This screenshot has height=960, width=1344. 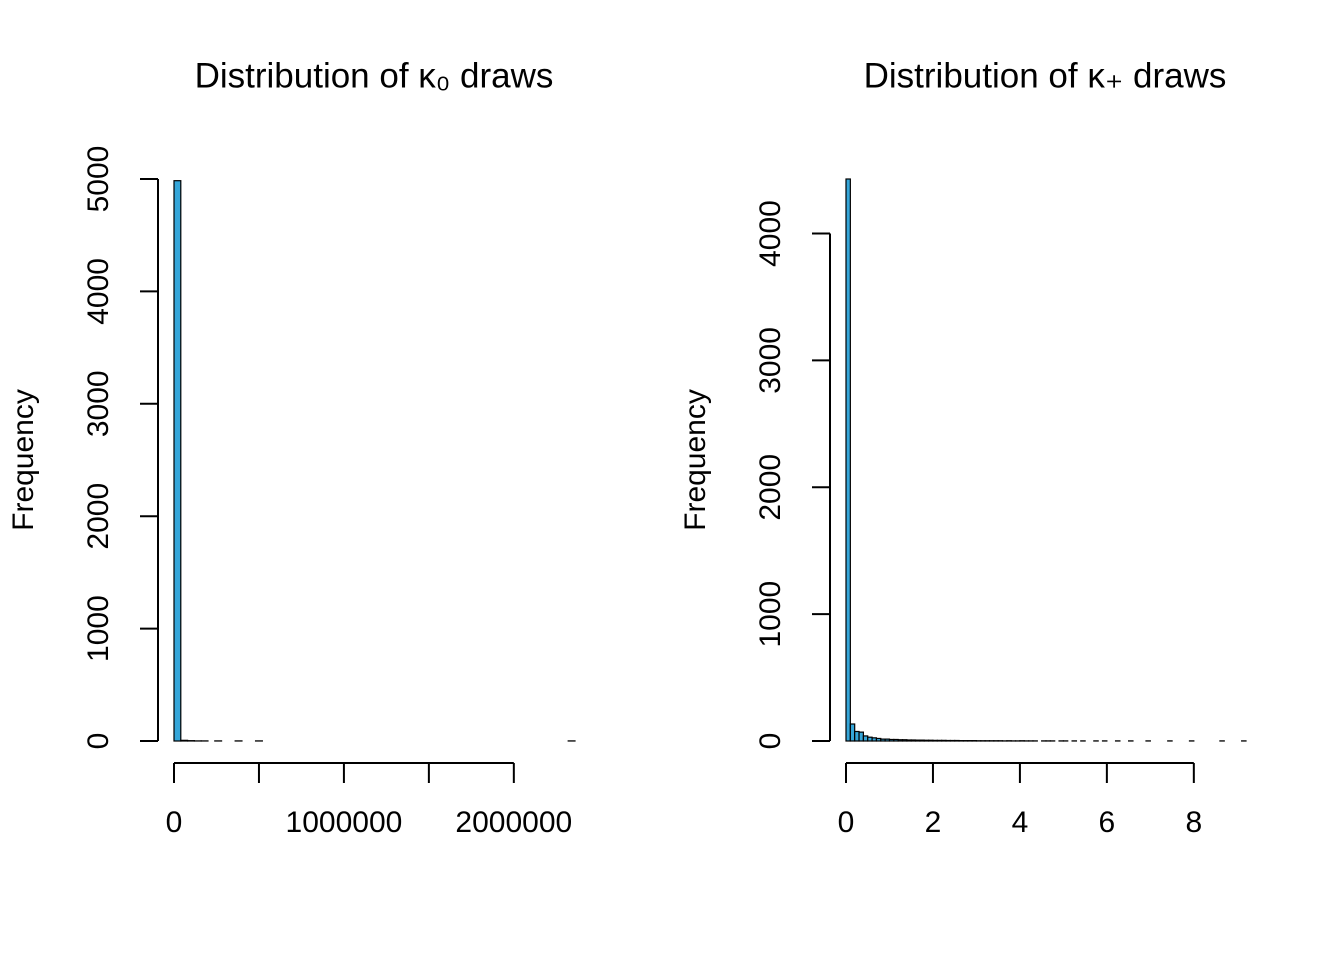 I want to click on x-tick-label: 6, so click(x=1107, y=822).